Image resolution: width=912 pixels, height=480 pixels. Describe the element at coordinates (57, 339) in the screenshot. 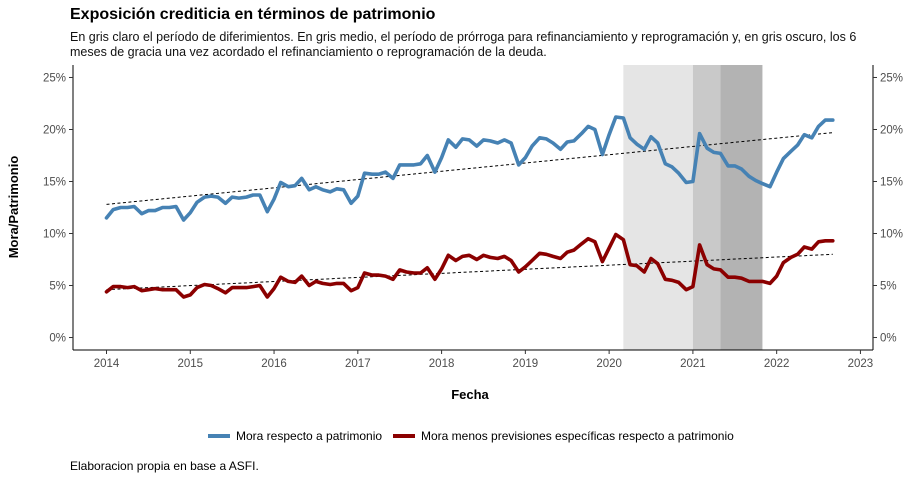

I see `y-tick-label-left: 0%` at that location.